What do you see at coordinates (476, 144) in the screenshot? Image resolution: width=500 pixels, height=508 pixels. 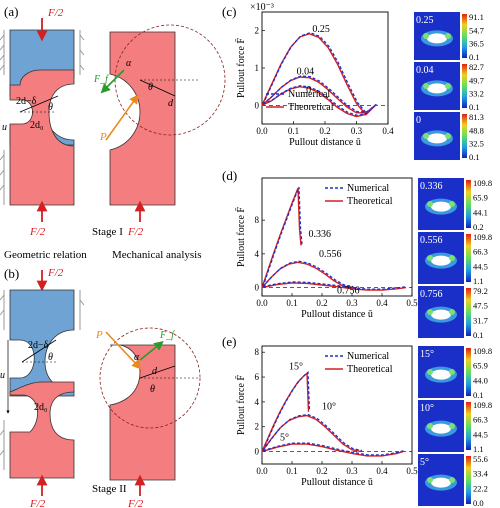 I see `colorbar-value: 32.5` at bounding box center [476, 144].